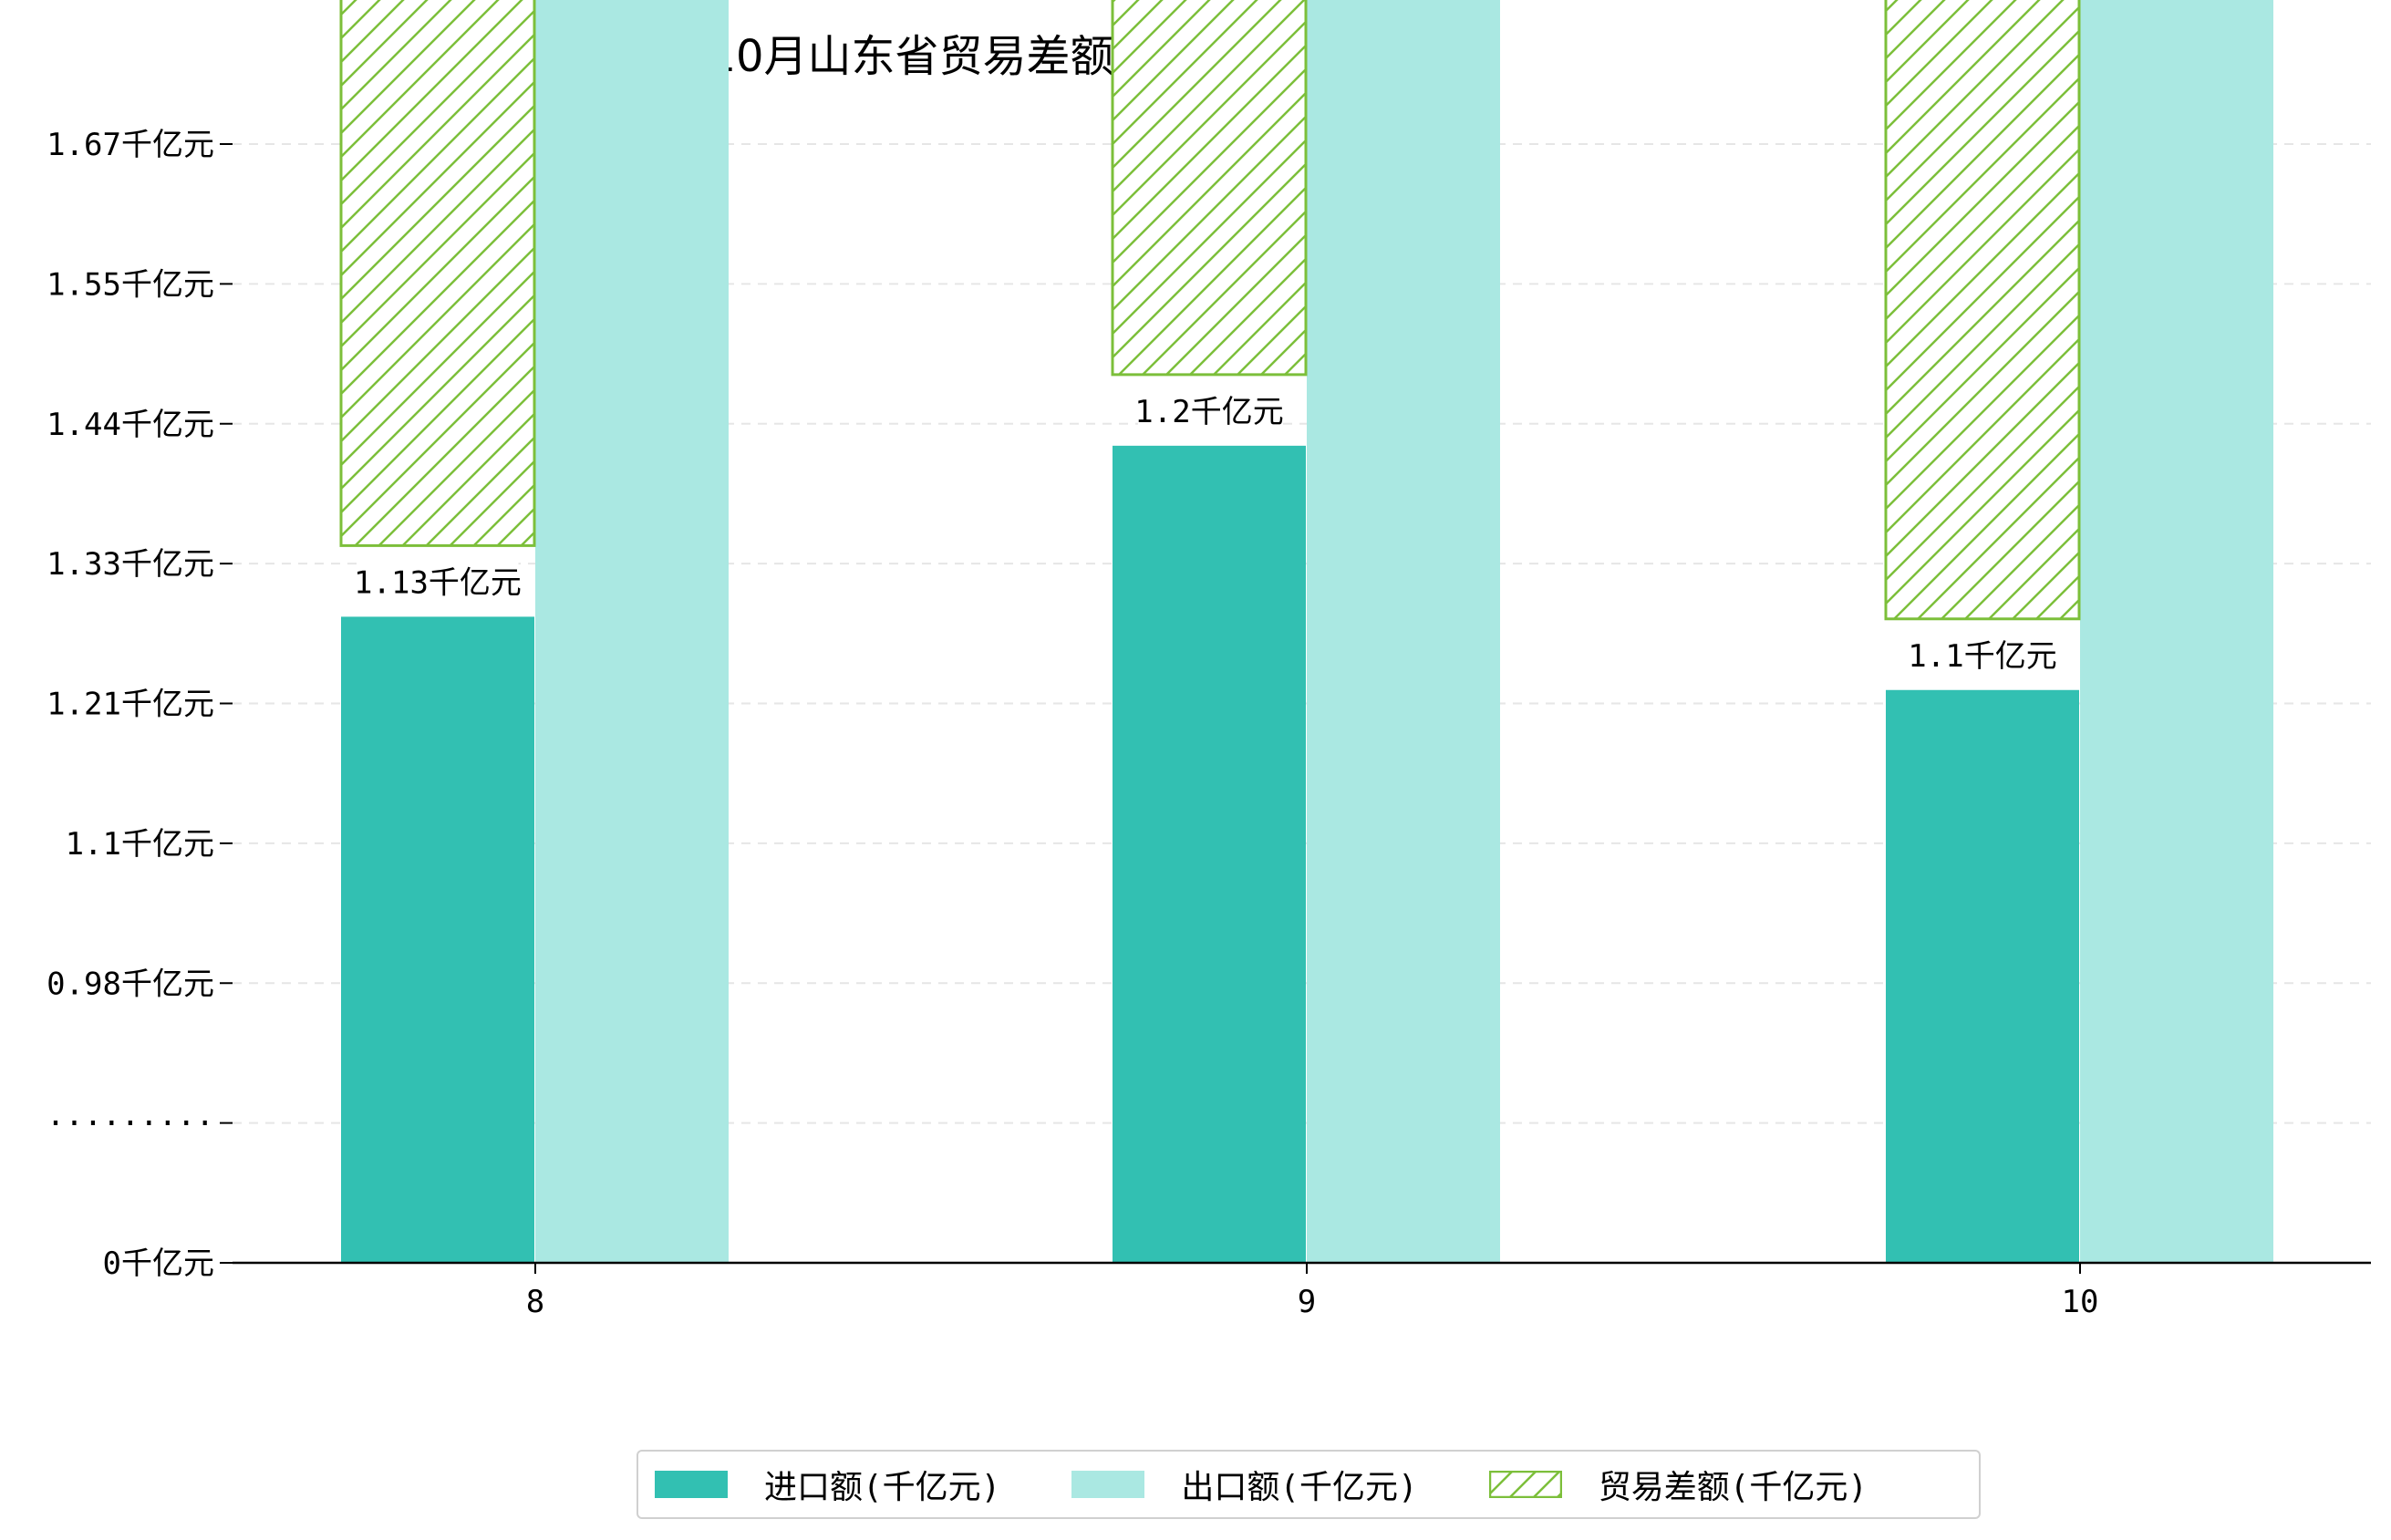 The height and width of the screenshot is (1540, 2391). Describe the element at coordinates (130, 425) in the screenshot. I see `y-tick-label: 1.44千亿元` at that location.